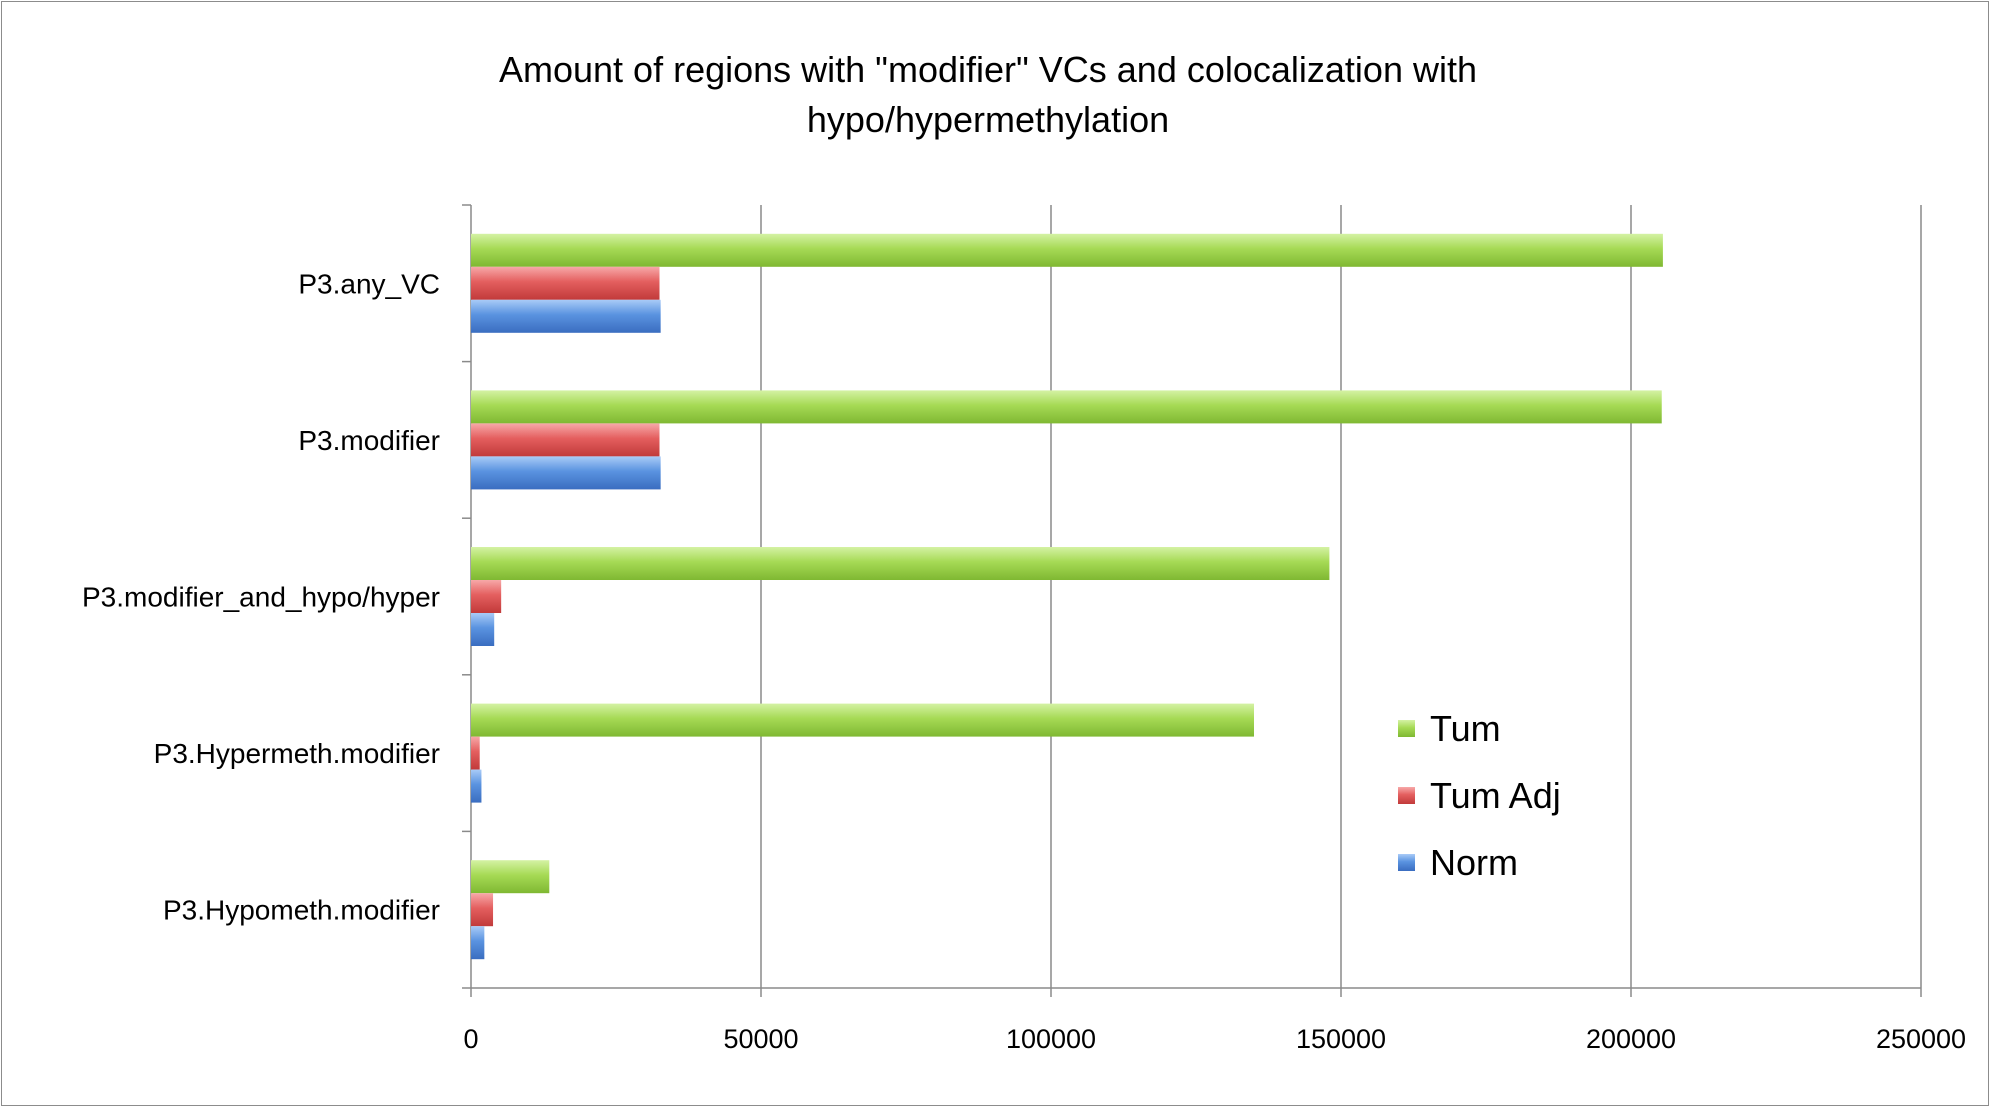 This screenshot has width=1990, height=1107. Describe the element at coordinates (369, 283) in the screenshot. I see `category-label: P3.any_VC` at that location.